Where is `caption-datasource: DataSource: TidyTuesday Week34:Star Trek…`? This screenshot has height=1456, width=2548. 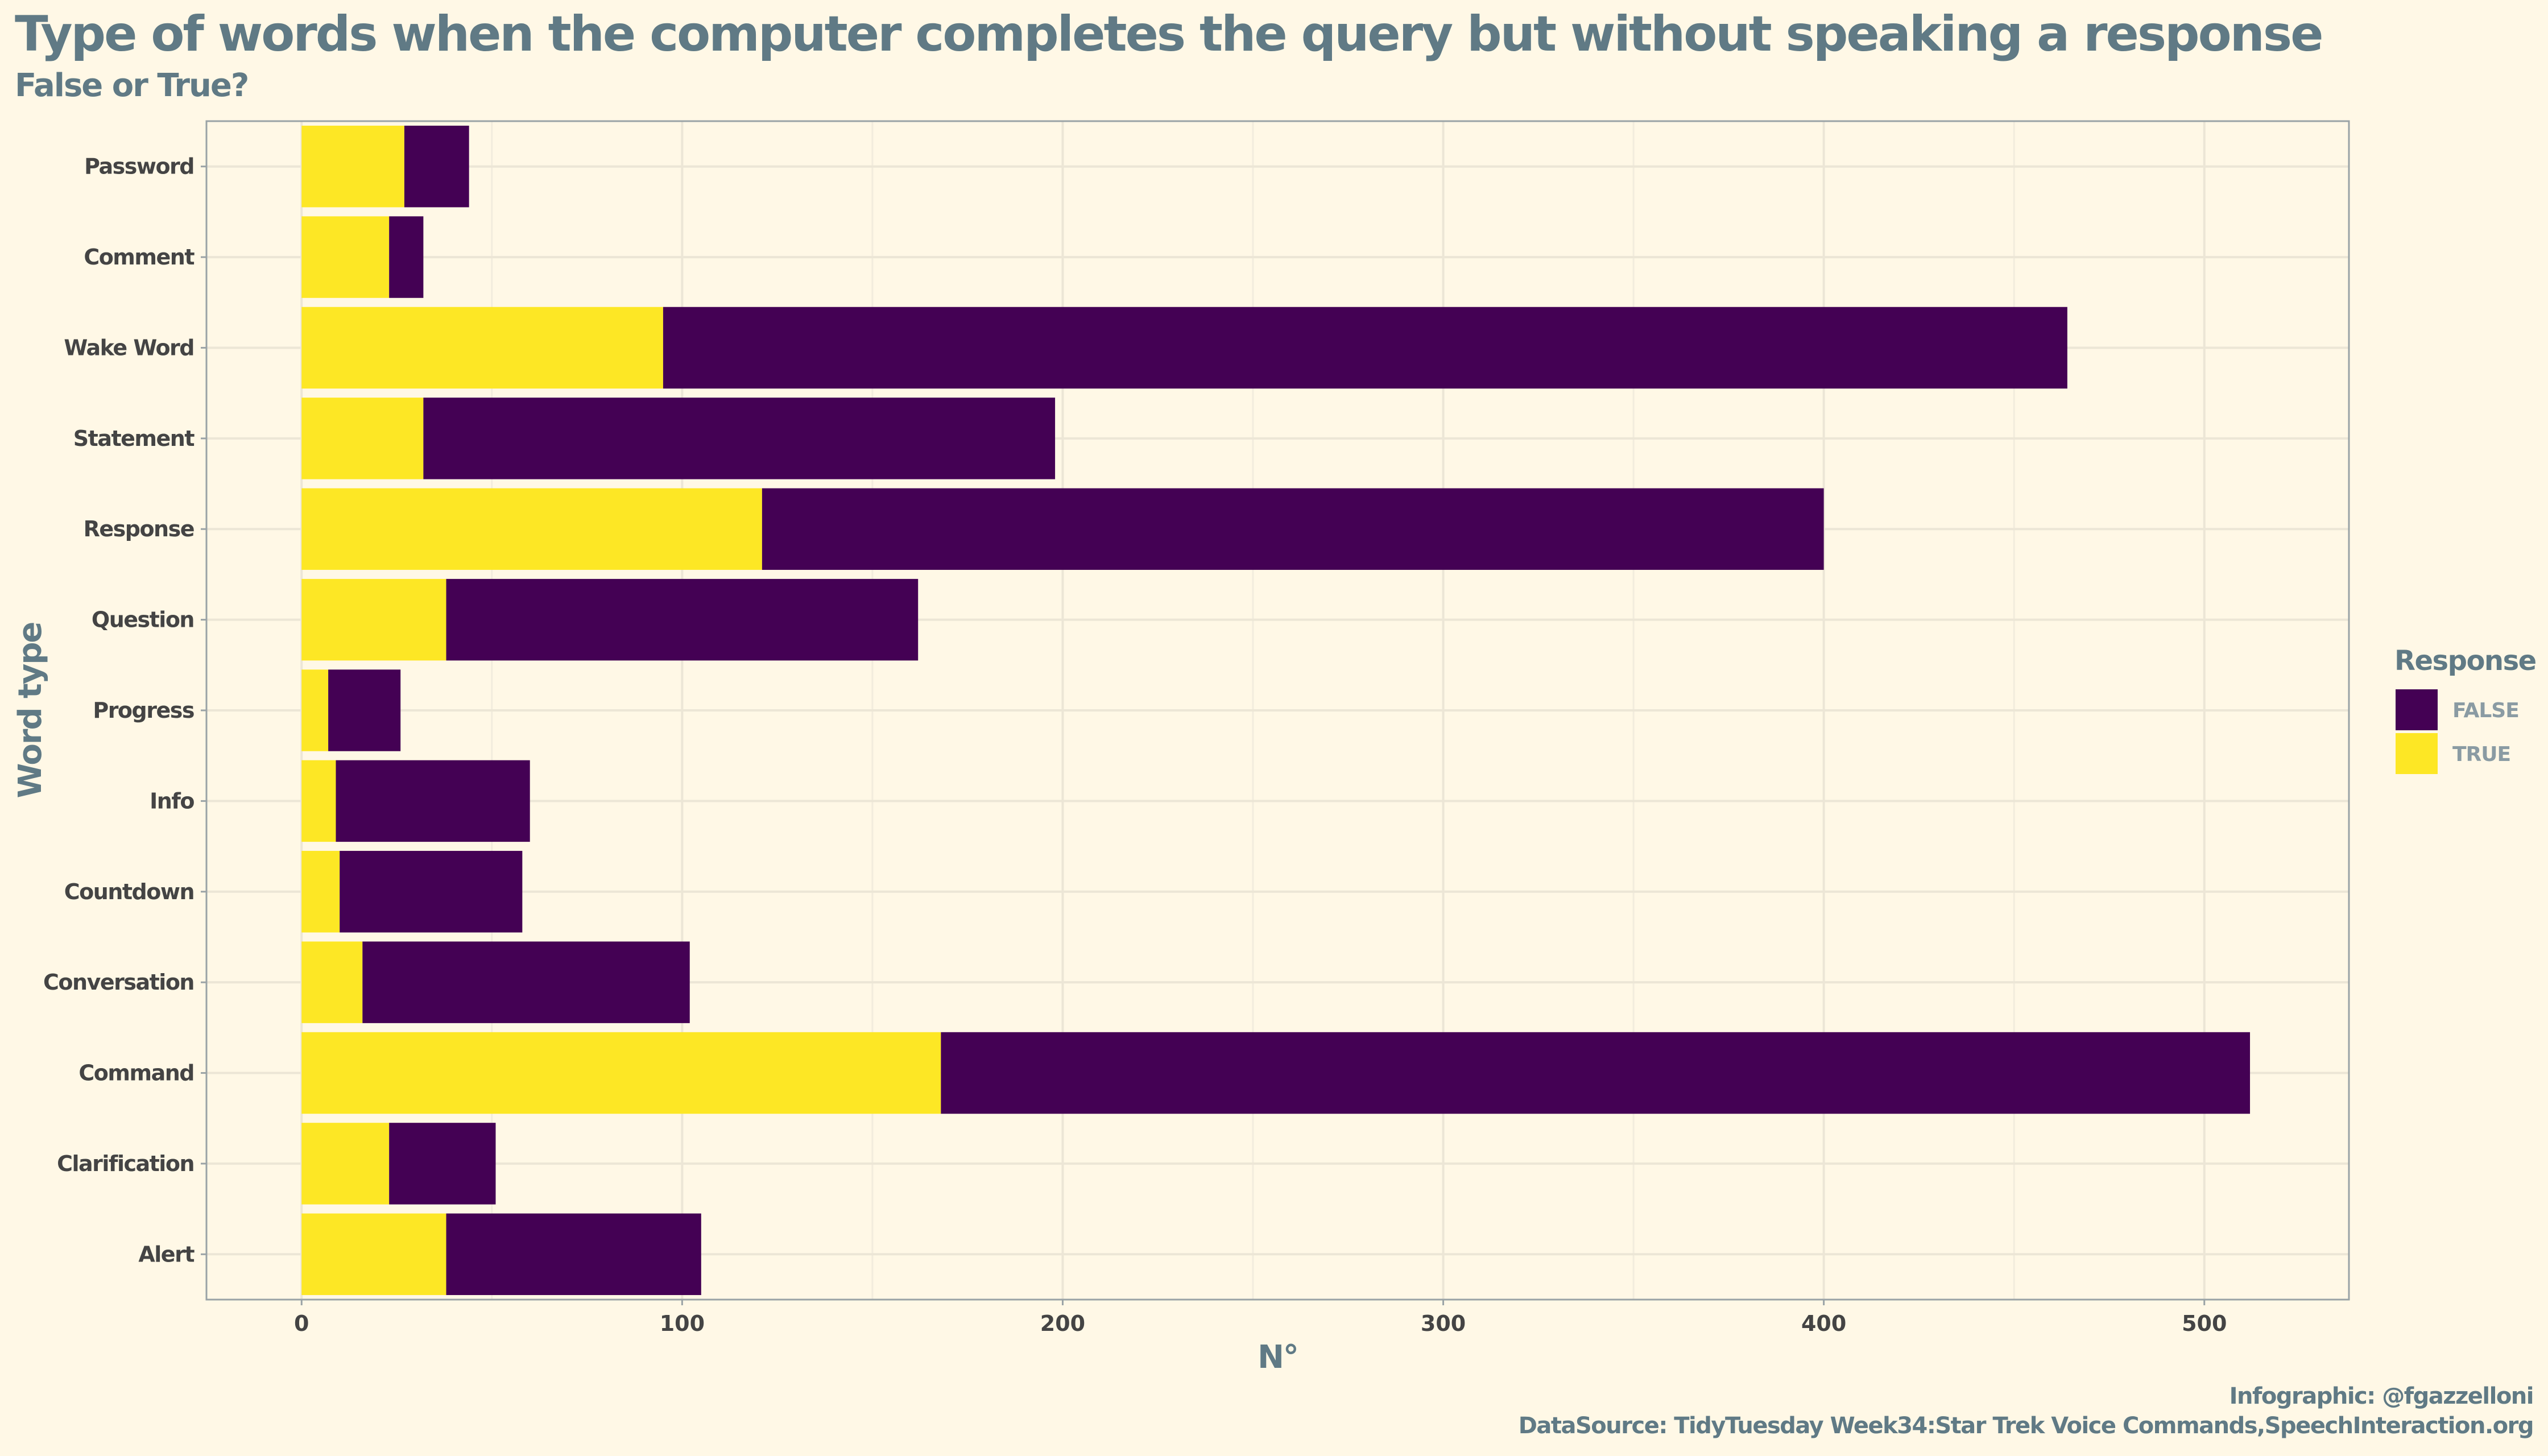
caption-datasource: DataSource: TidyTuesday Week34:Star Trek… is located at coordinates (2026, 1426).